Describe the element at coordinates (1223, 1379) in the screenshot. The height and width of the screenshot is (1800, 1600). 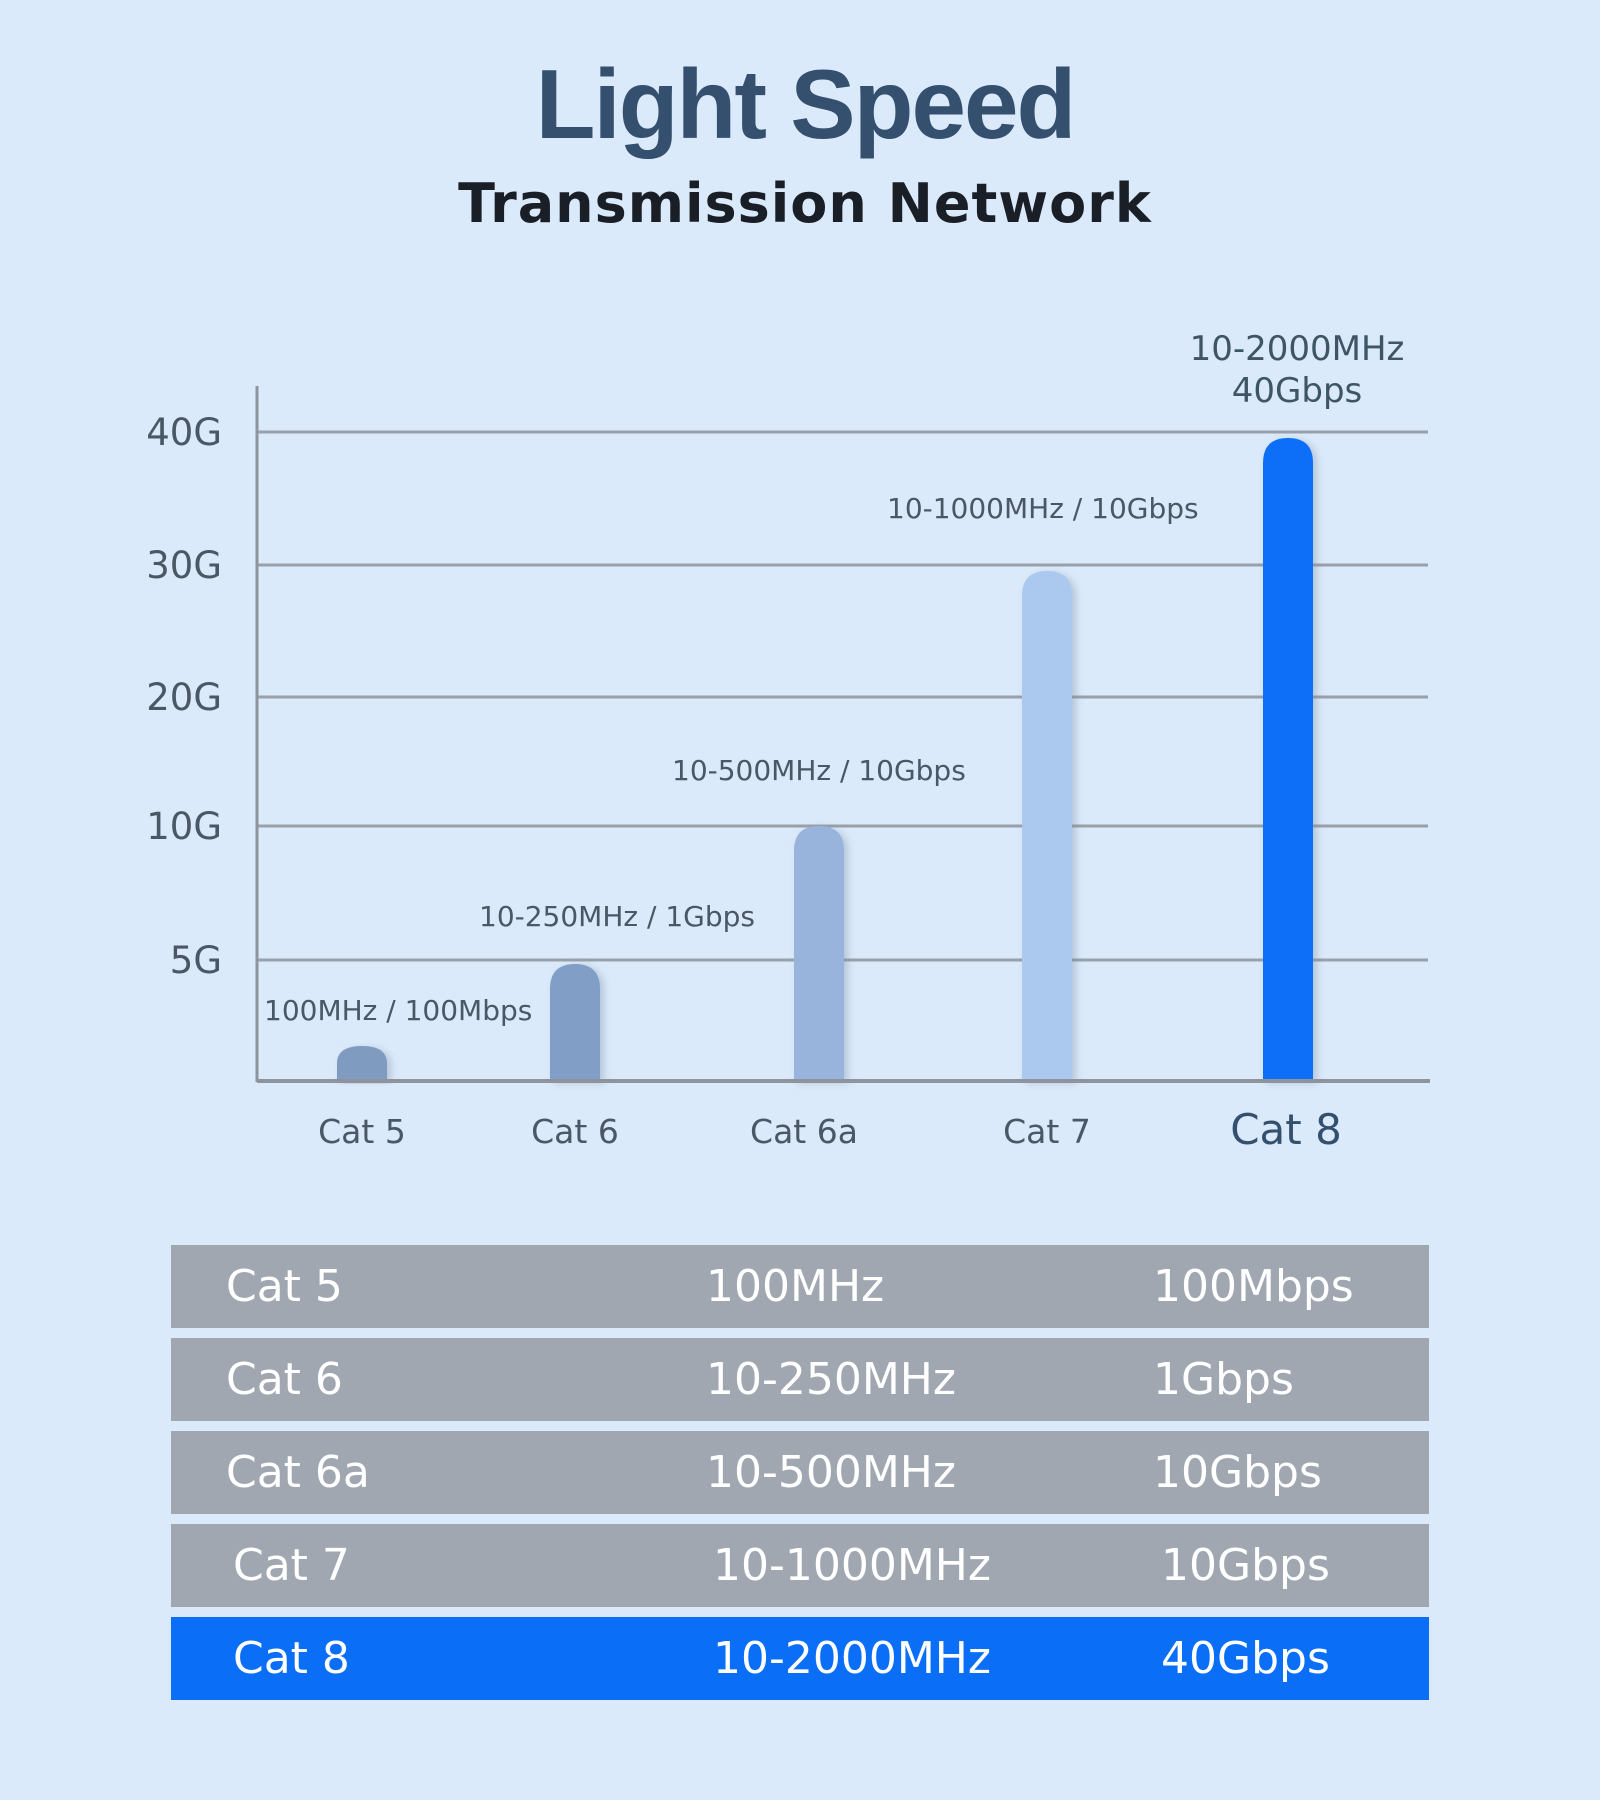
I see `row-speed: 1Gbps` at that location.